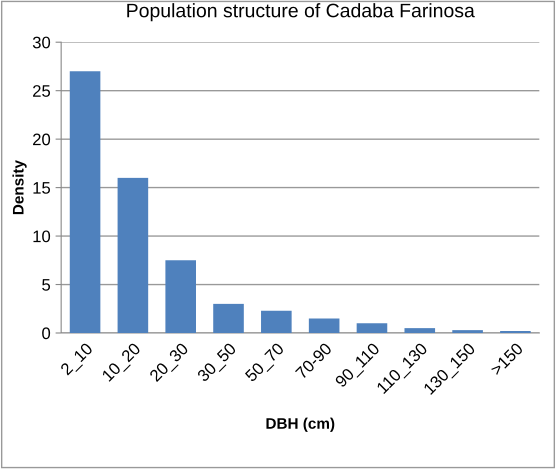 The width and height of the screenshot is (556, 469). What do you see at coordinates (41, 140) in the screenshot?
I see `y-tick-label: 20` at bounding box center [41, 140].